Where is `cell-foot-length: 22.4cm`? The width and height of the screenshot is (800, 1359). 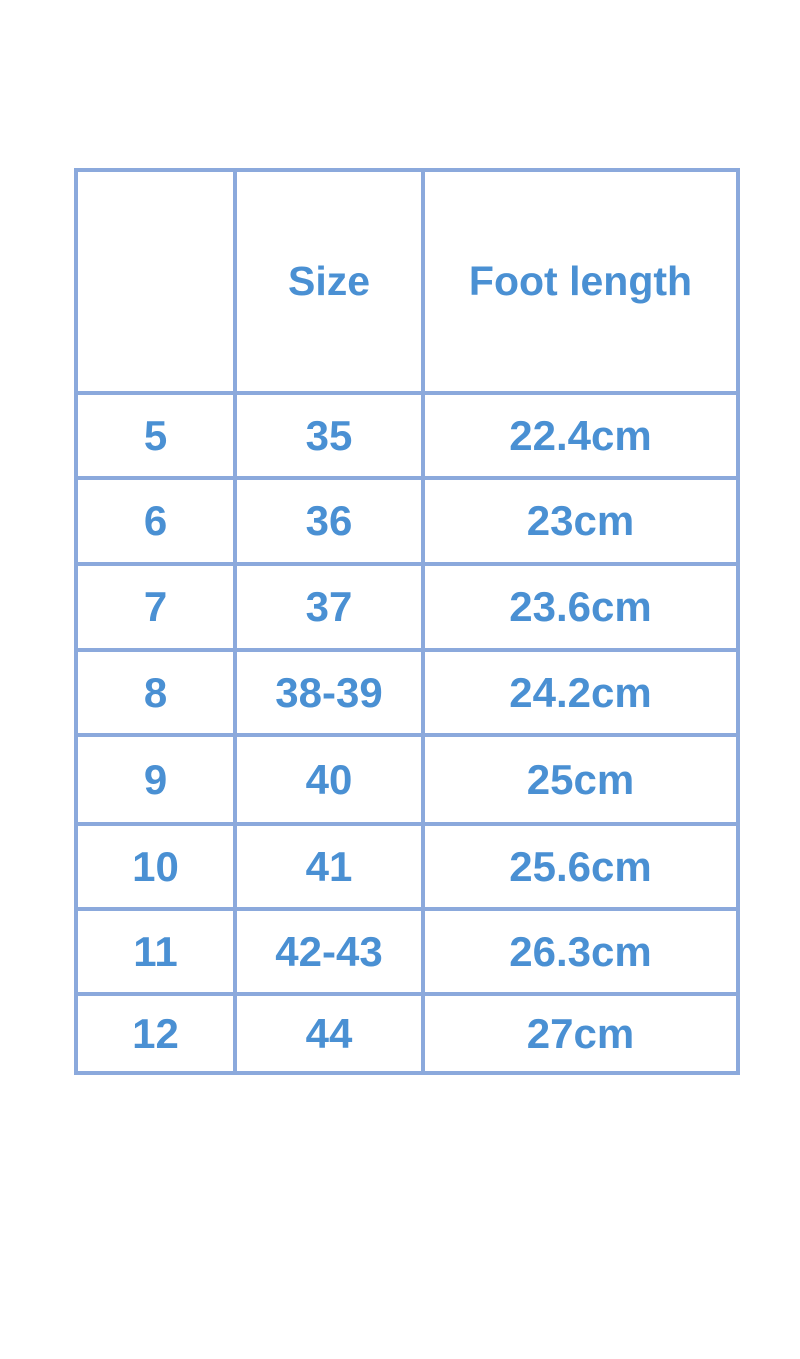
cell-foot-length: 22.4cm is located at coordinates (580, 435).